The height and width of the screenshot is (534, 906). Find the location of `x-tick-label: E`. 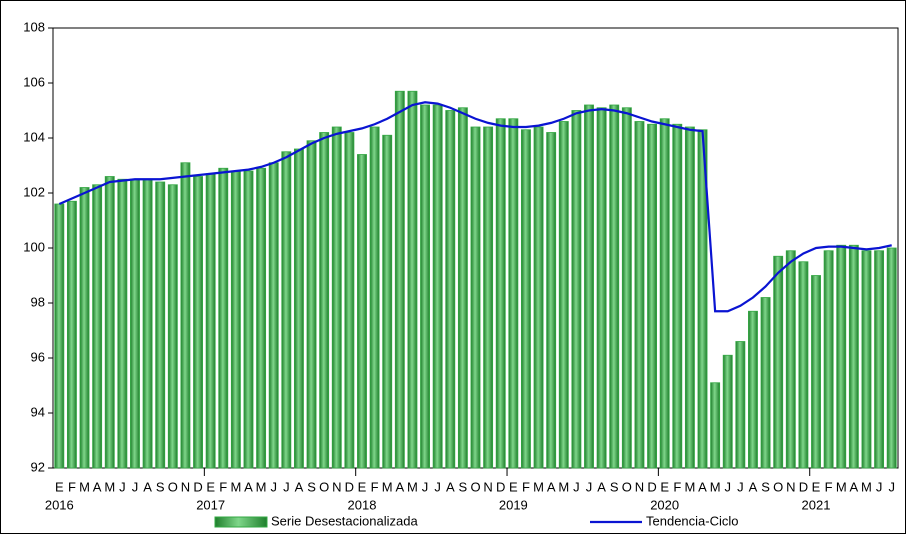

x-tick-label: E is located at coordinates (59, 486).